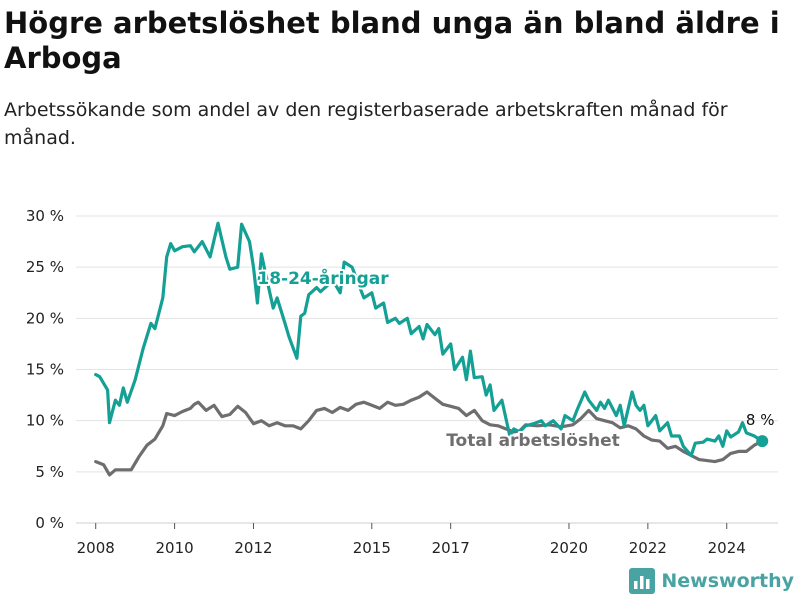 This screenshot has height=600, width=800. What do you see at coordinates (175, 548) in the screenshot?
I see `x-tick-label: 2010` at bounding box center [175, 548].